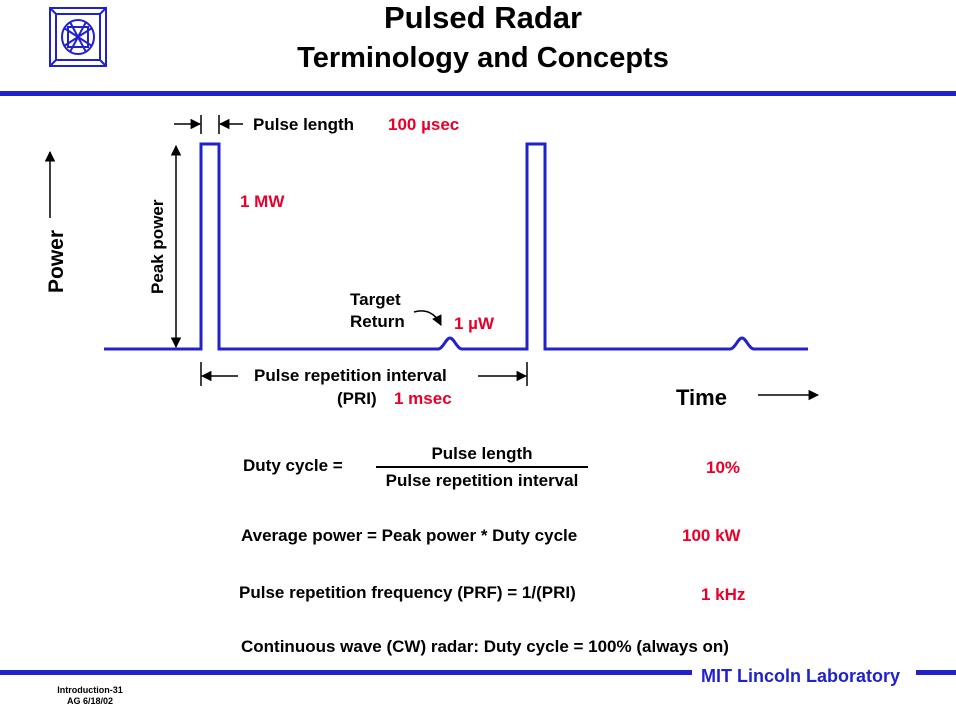  What do you see at coordinates (346, 672) in the screenshot?
I see `footer-divider-left` at bounding box center [346, 672].